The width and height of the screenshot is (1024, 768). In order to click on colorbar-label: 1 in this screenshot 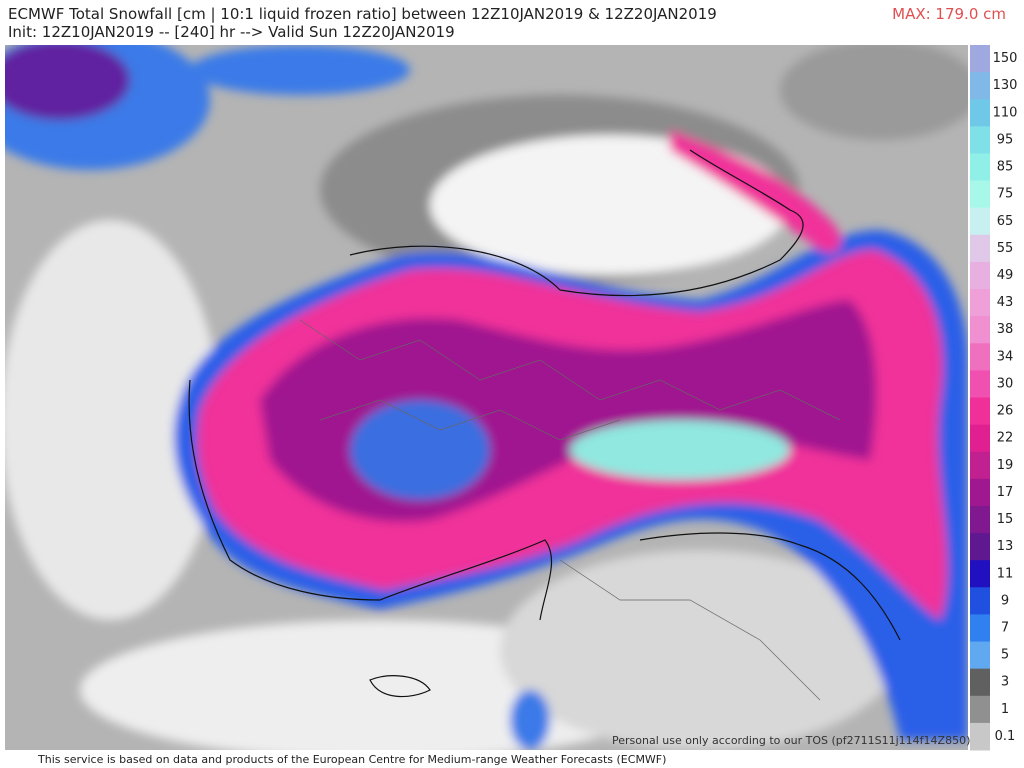, I will do `click(1005, 709)`.